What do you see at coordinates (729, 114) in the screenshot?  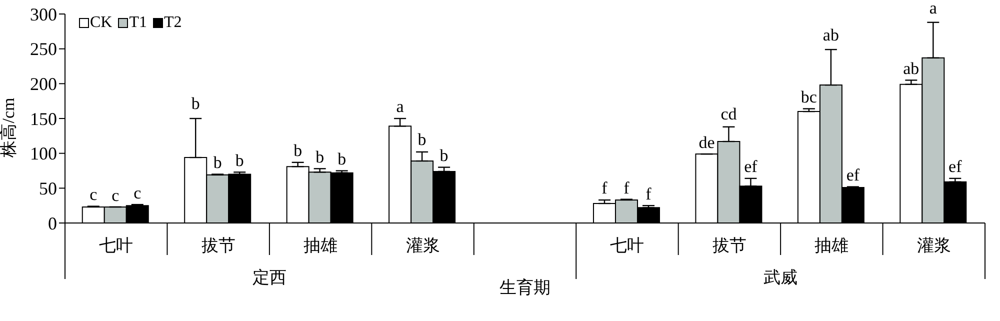 I see `data-label: cd` at bounding box center [729, 114].